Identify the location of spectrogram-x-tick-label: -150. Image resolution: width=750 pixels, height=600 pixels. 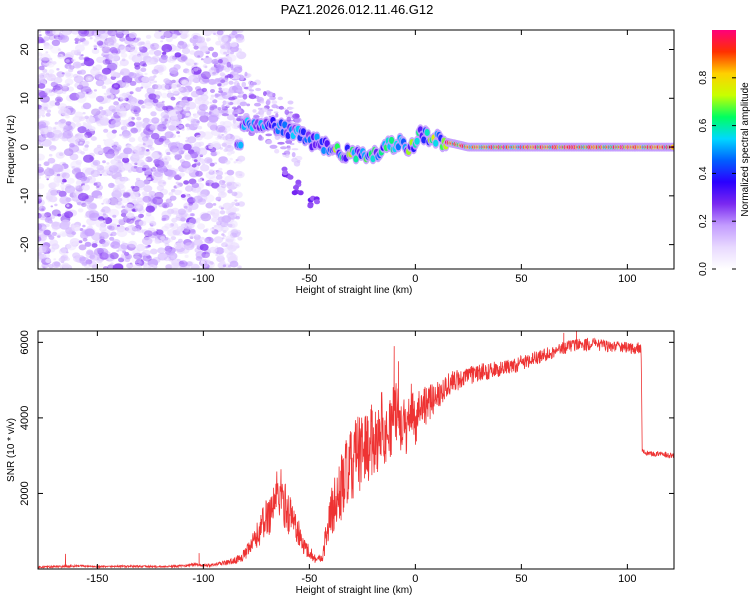
(97, 279).